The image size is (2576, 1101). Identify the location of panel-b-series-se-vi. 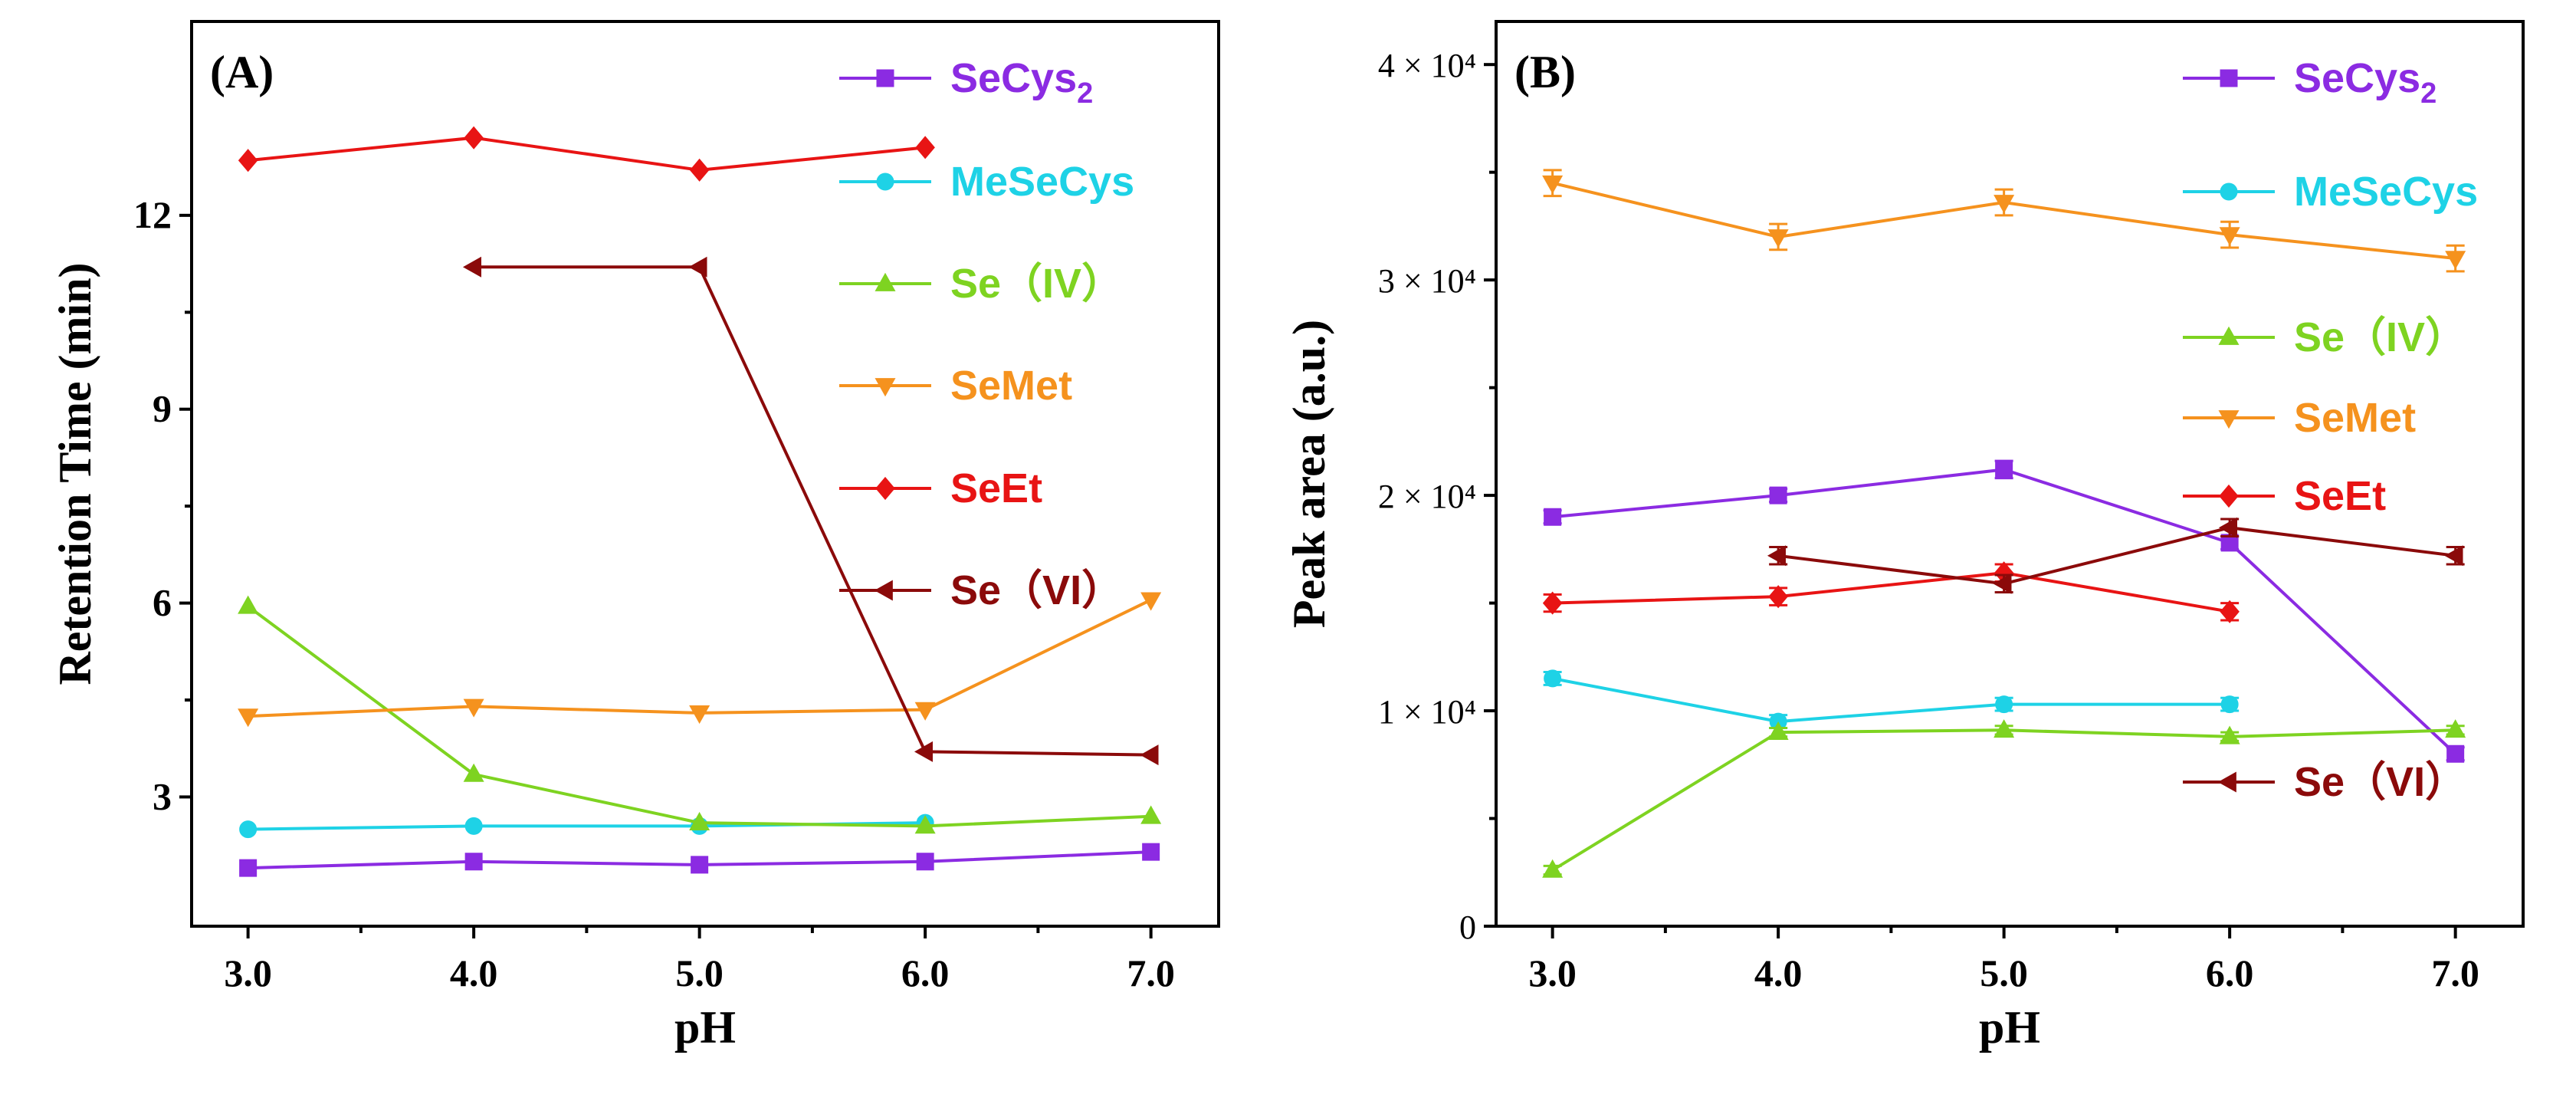
(2116, 555).